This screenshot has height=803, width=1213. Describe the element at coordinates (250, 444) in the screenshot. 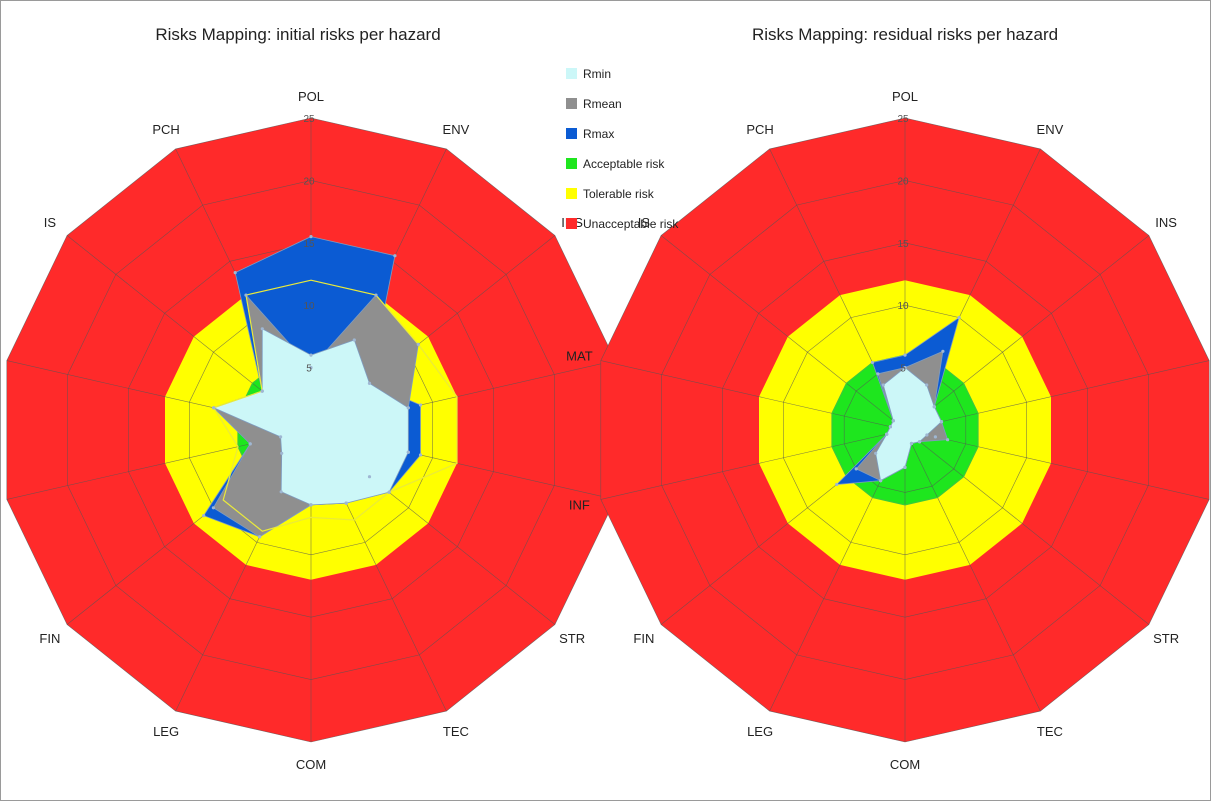

I see `point-rmean-inf` at that location.